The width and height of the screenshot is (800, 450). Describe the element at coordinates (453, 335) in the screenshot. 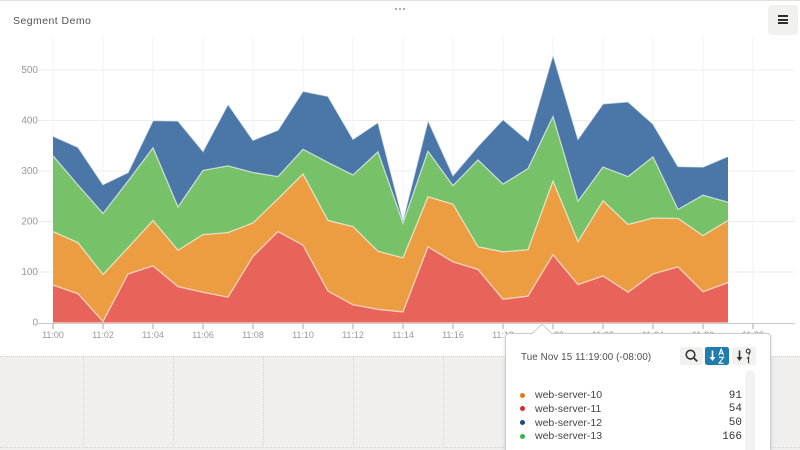

I see `svg-text: 11:16` at that location.